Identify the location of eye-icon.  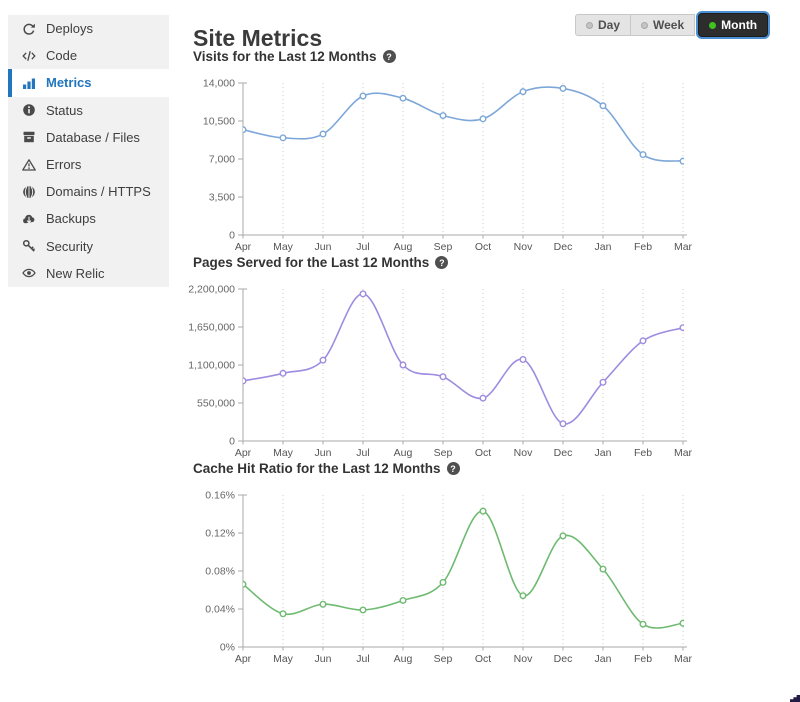
(28, 273).